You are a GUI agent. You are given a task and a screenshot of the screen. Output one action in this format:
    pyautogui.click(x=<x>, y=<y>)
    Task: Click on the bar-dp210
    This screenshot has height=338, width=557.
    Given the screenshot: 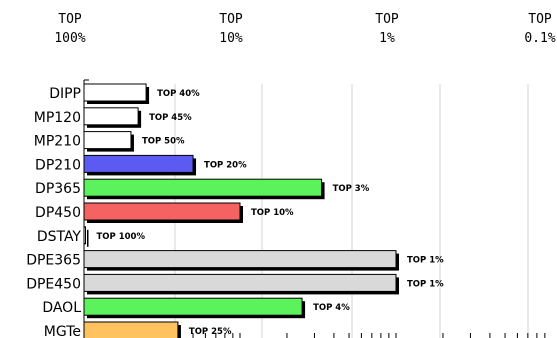 What is the action you would take?
    pyautogui.click(x=138, y=163)
    